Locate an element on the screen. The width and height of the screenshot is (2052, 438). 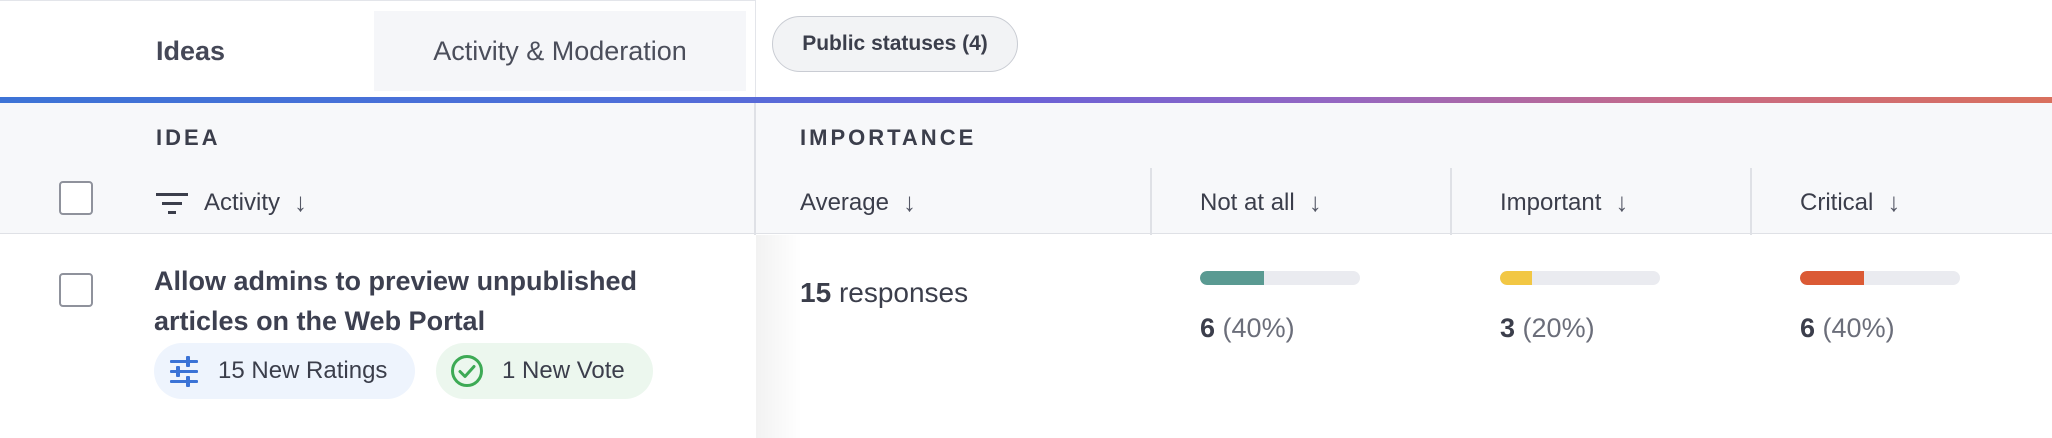
row-column-shadow is located at coordinates (779, 336).